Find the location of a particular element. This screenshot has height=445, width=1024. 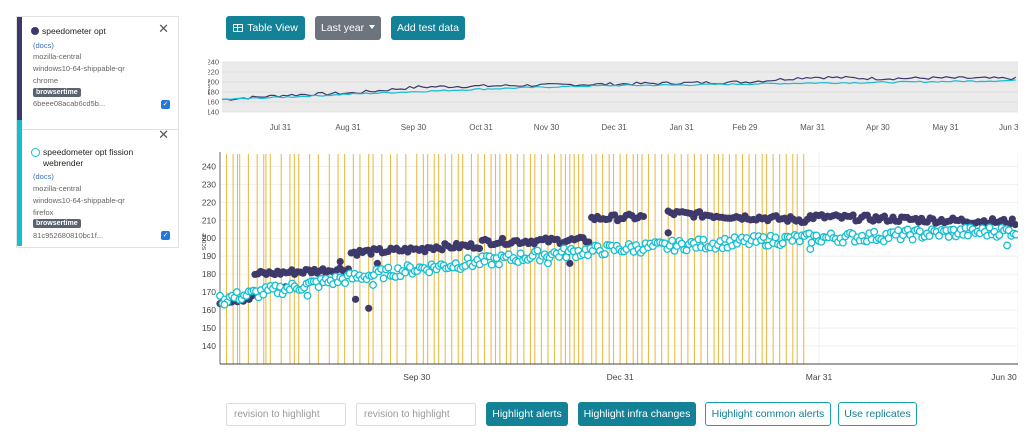

x-tick-label: Apr 30 is located at coordinates (878, 127).